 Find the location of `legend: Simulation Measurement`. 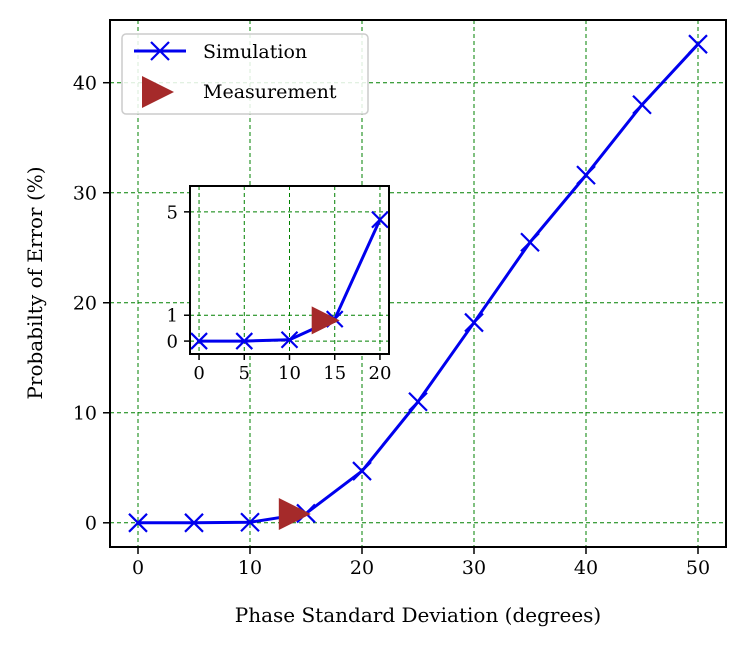

legend: Simulation Measurement is located at coordinates (245, 74).